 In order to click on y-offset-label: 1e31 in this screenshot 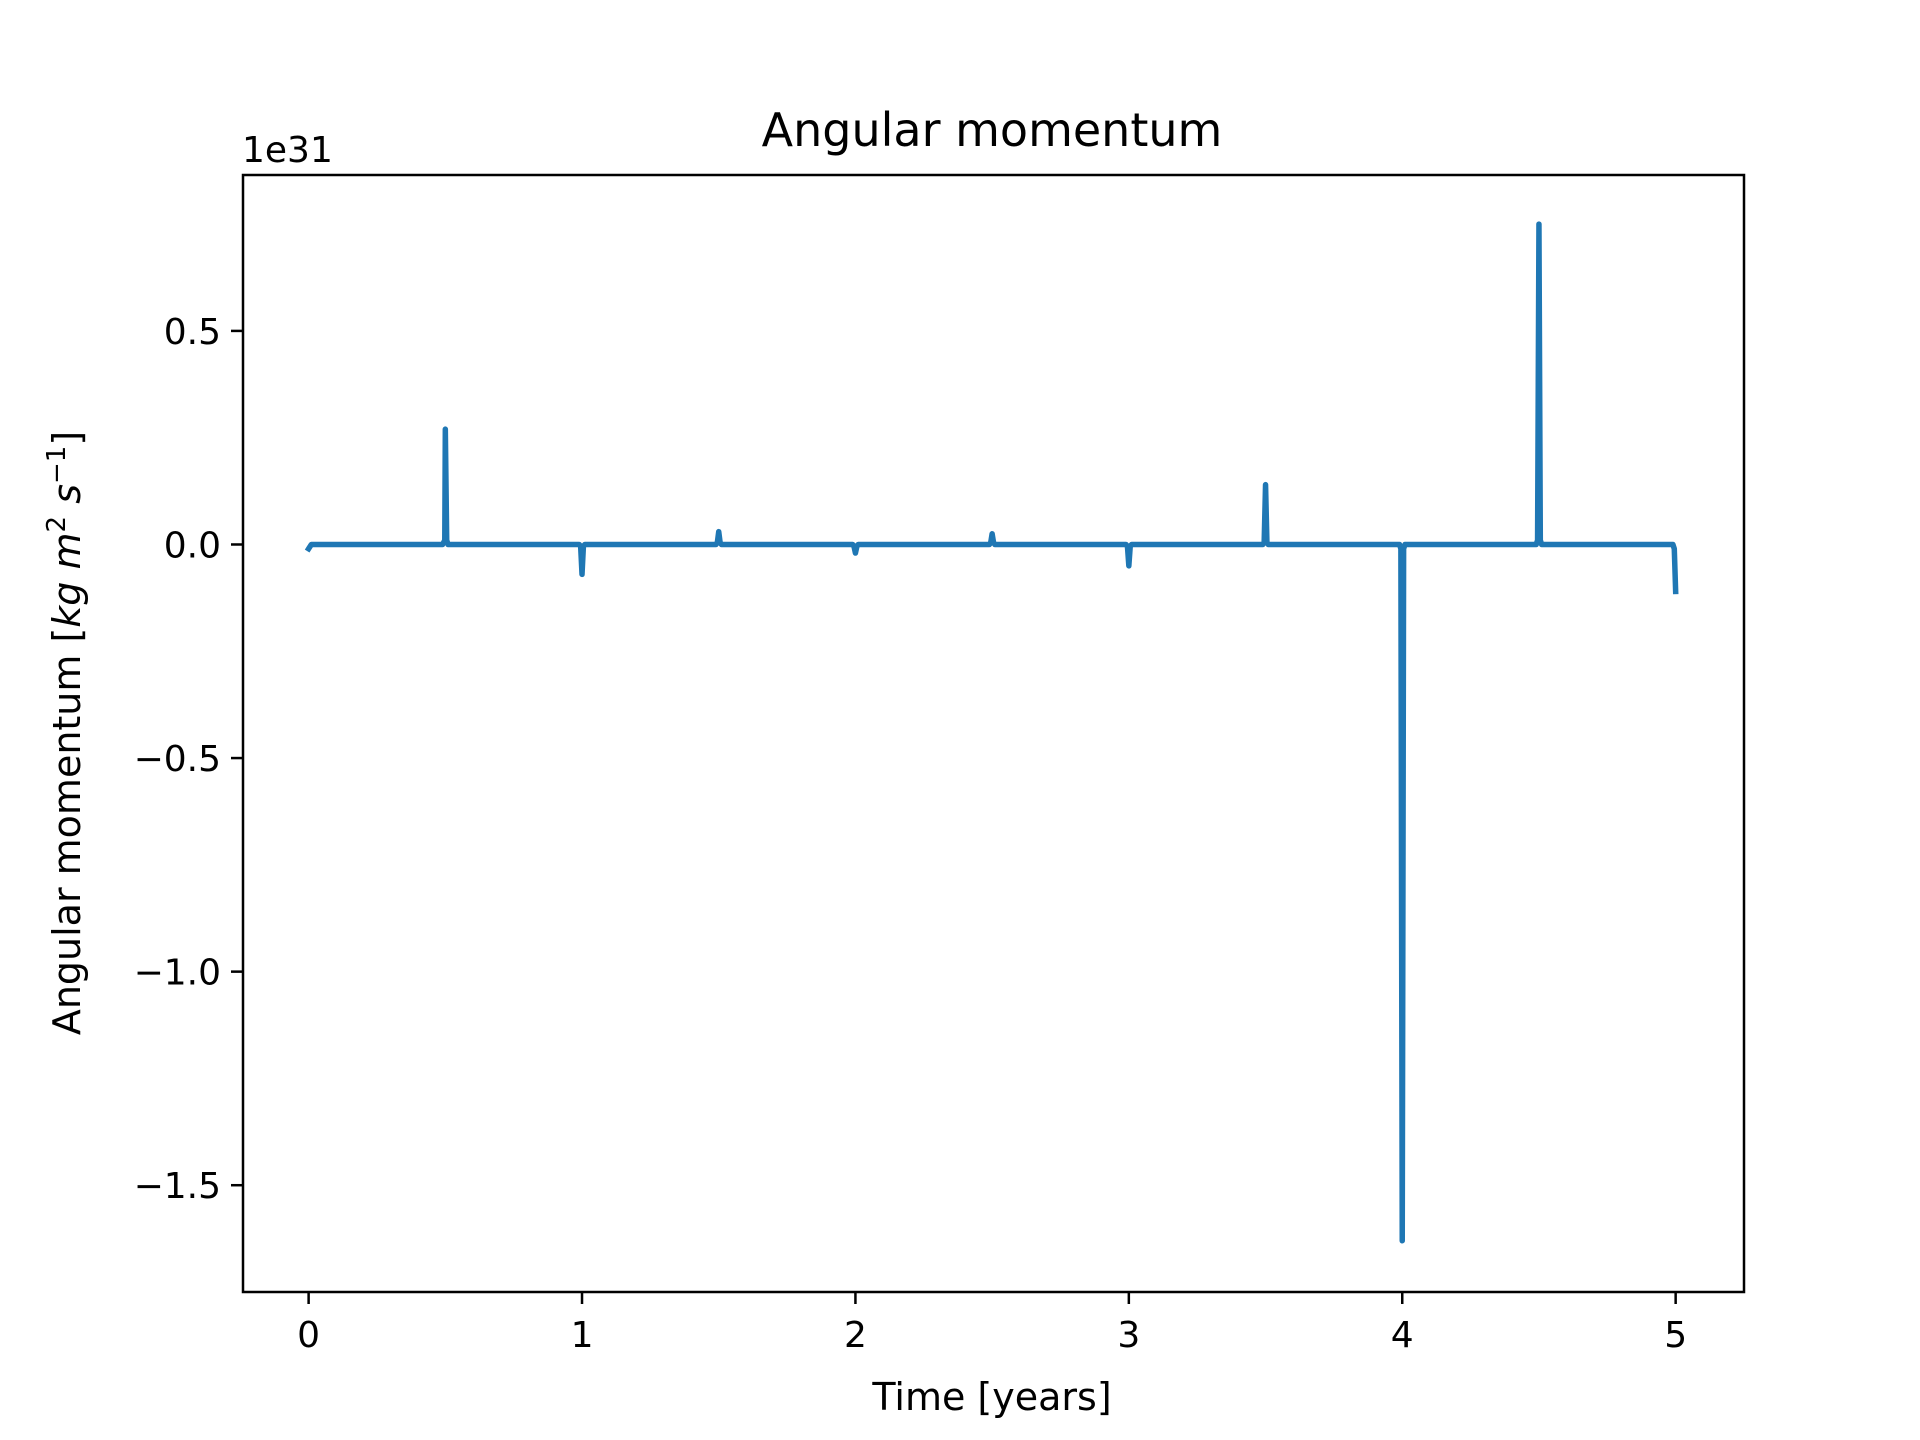, I will do `click(287, 150)`.